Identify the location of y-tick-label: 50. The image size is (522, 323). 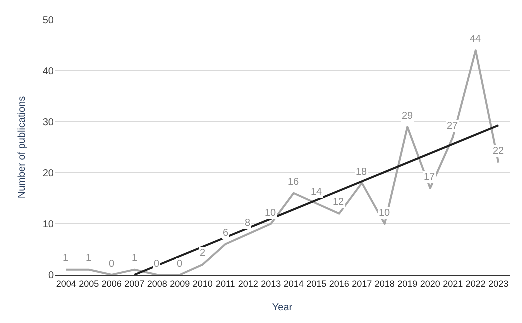
(48, 21).